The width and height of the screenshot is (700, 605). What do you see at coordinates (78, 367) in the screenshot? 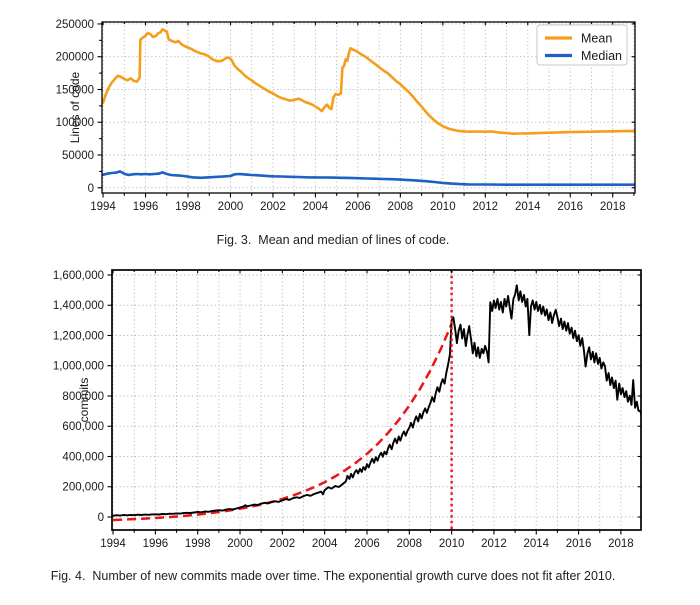
I see `svg-text: 1,000,000` at bounding box center [78, 367].